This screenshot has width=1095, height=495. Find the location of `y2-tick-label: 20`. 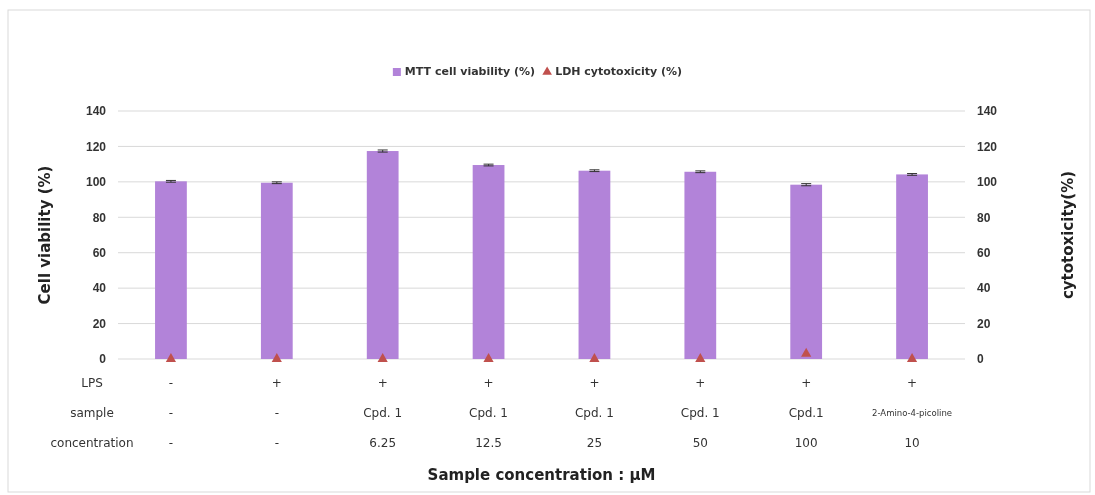

y2-tick-label: 20 is located at coordinates (984, 323).